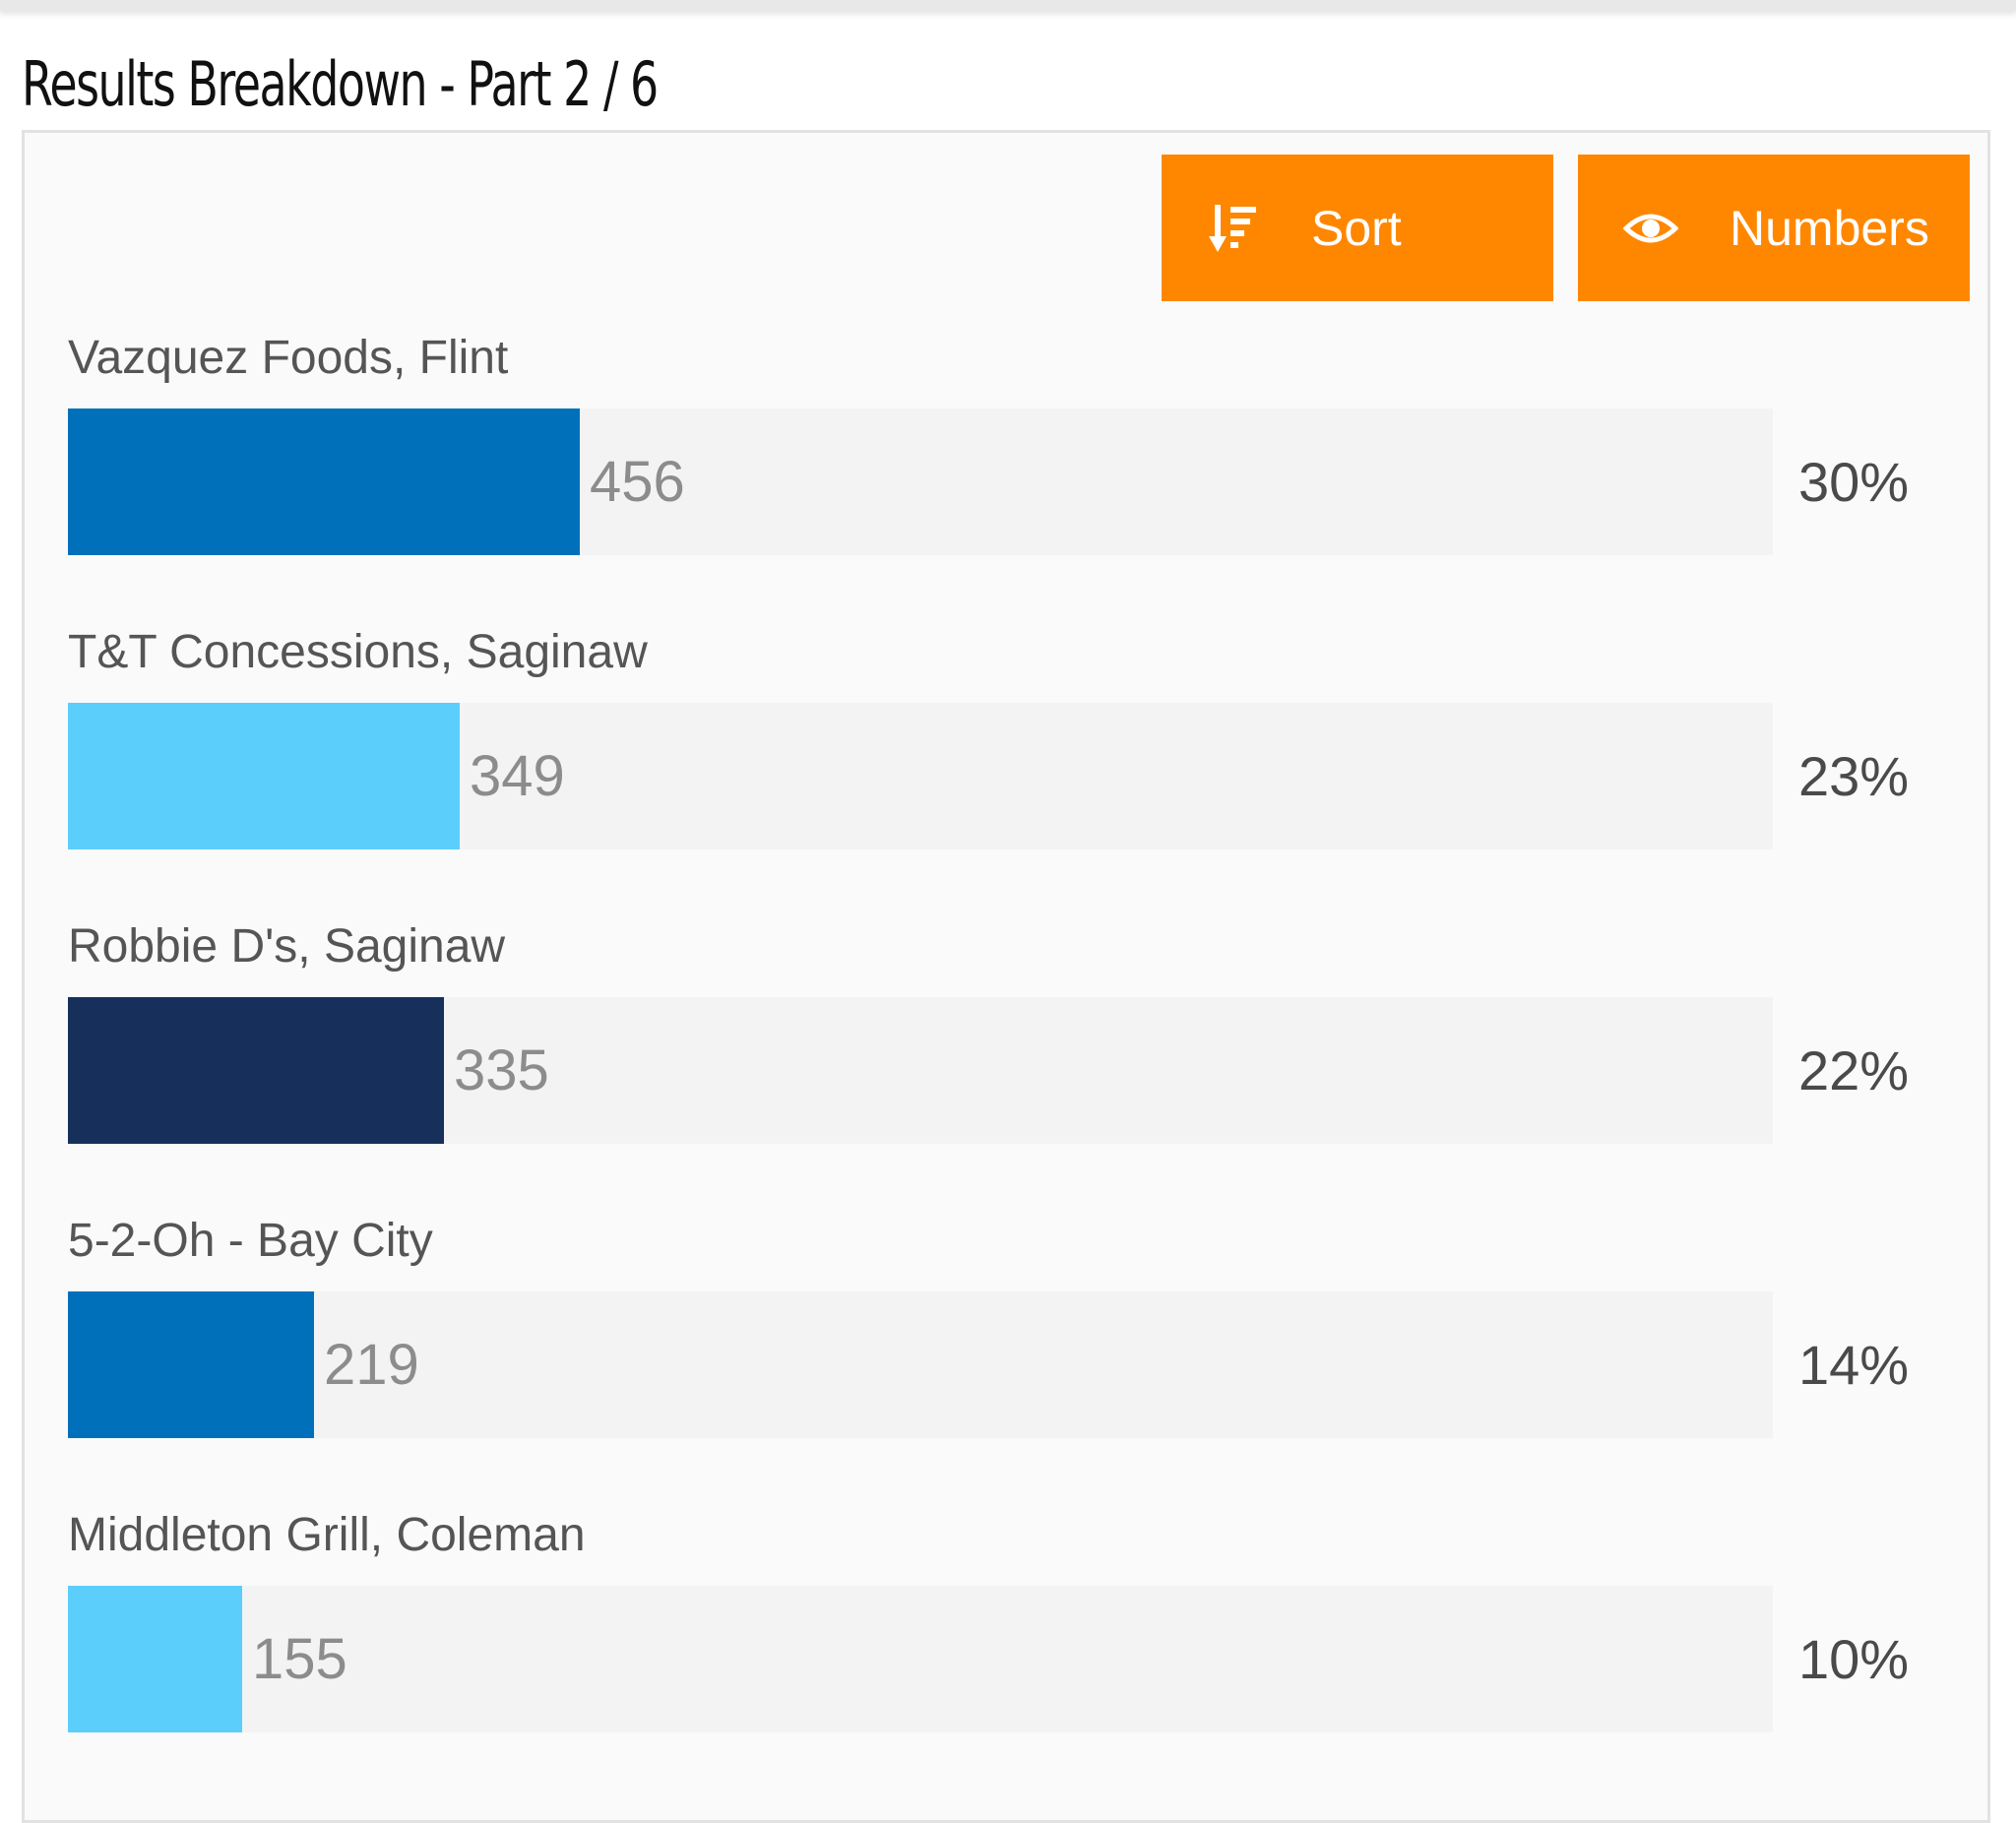 Image resolution: width=2016 pixels, height=1823 pixels. Describe the element at coordinates (327, 1535) in the screenshot. I see `bar-category-label: Middleton Grill, Coleman` at that location.